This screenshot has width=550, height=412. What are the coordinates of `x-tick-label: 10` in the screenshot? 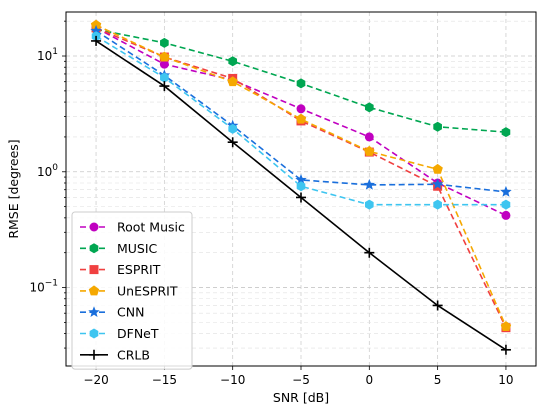 It's located at (505, 380).